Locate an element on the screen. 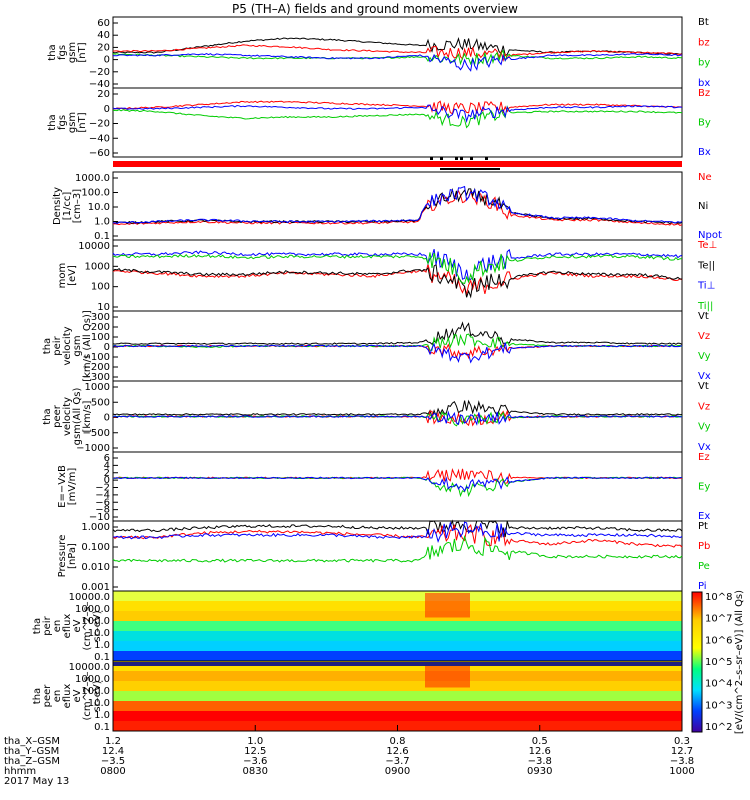 The height and width of the screenshot is (800, 750). tick-label: 0.010 is located at coordinates (95, 567).